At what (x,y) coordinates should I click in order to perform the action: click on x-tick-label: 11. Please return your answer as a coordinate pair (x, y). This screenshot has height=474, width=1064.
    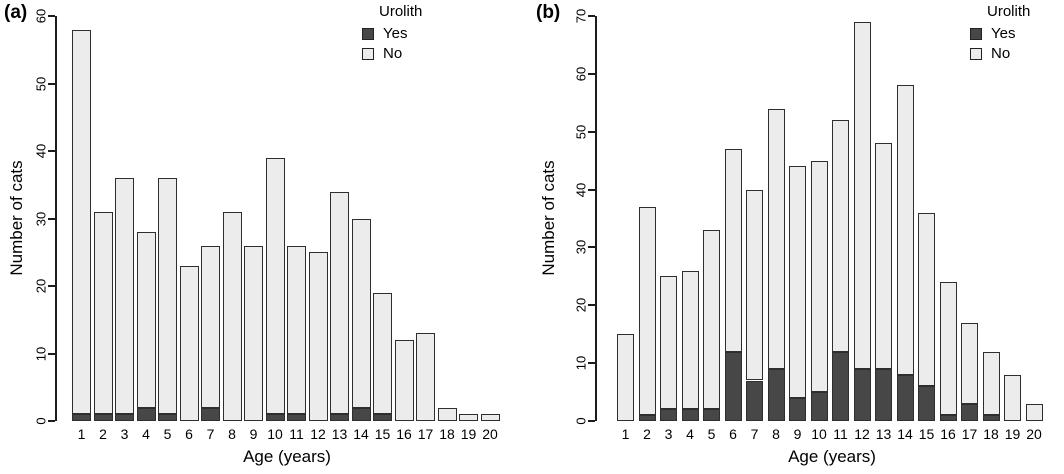
    Looking at the image, I should click on (840, 434).